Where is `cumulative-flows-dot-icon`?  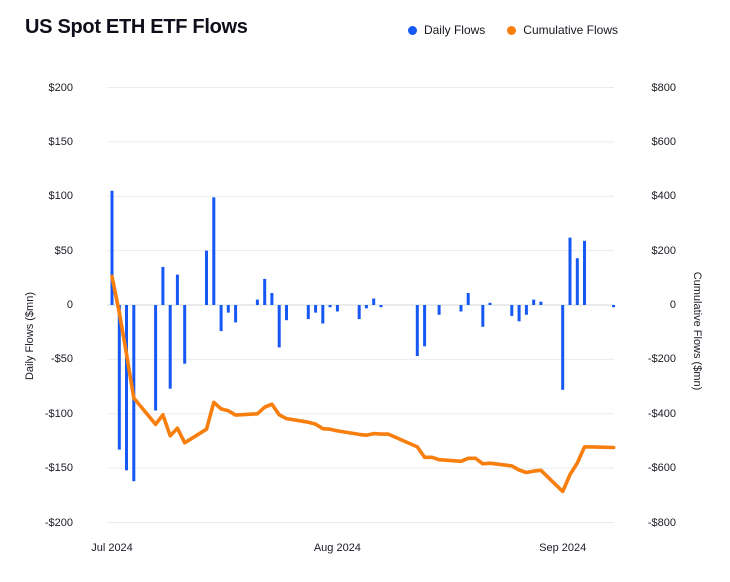
cumulative-flows-dot-icon is located at coordinates (512, 30).